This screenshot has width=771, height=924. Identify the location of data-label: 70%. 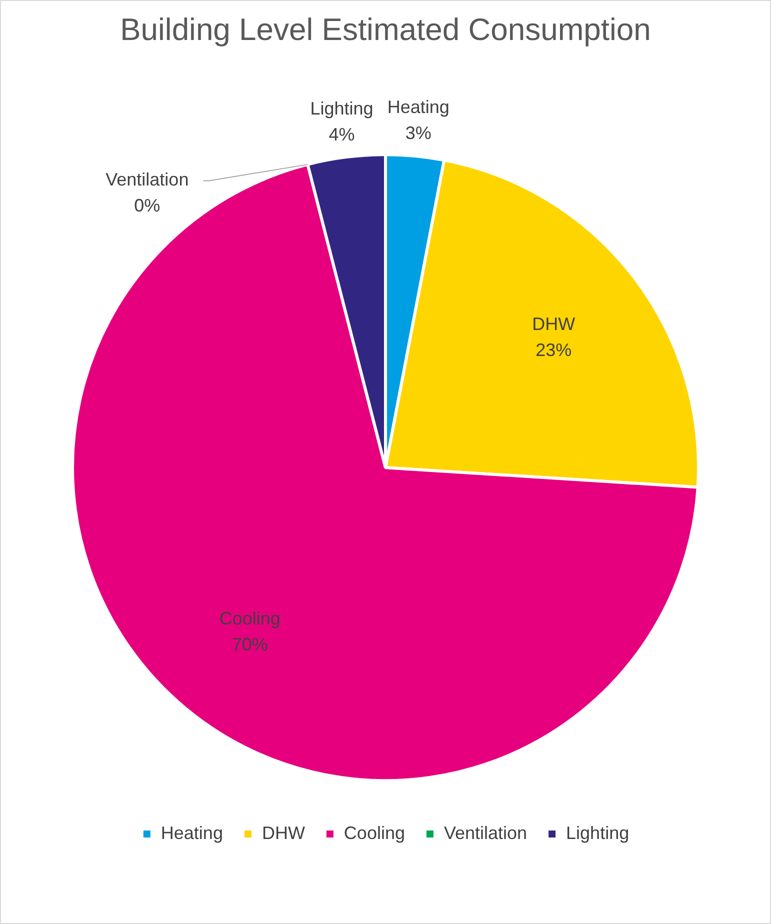
(250, 644).